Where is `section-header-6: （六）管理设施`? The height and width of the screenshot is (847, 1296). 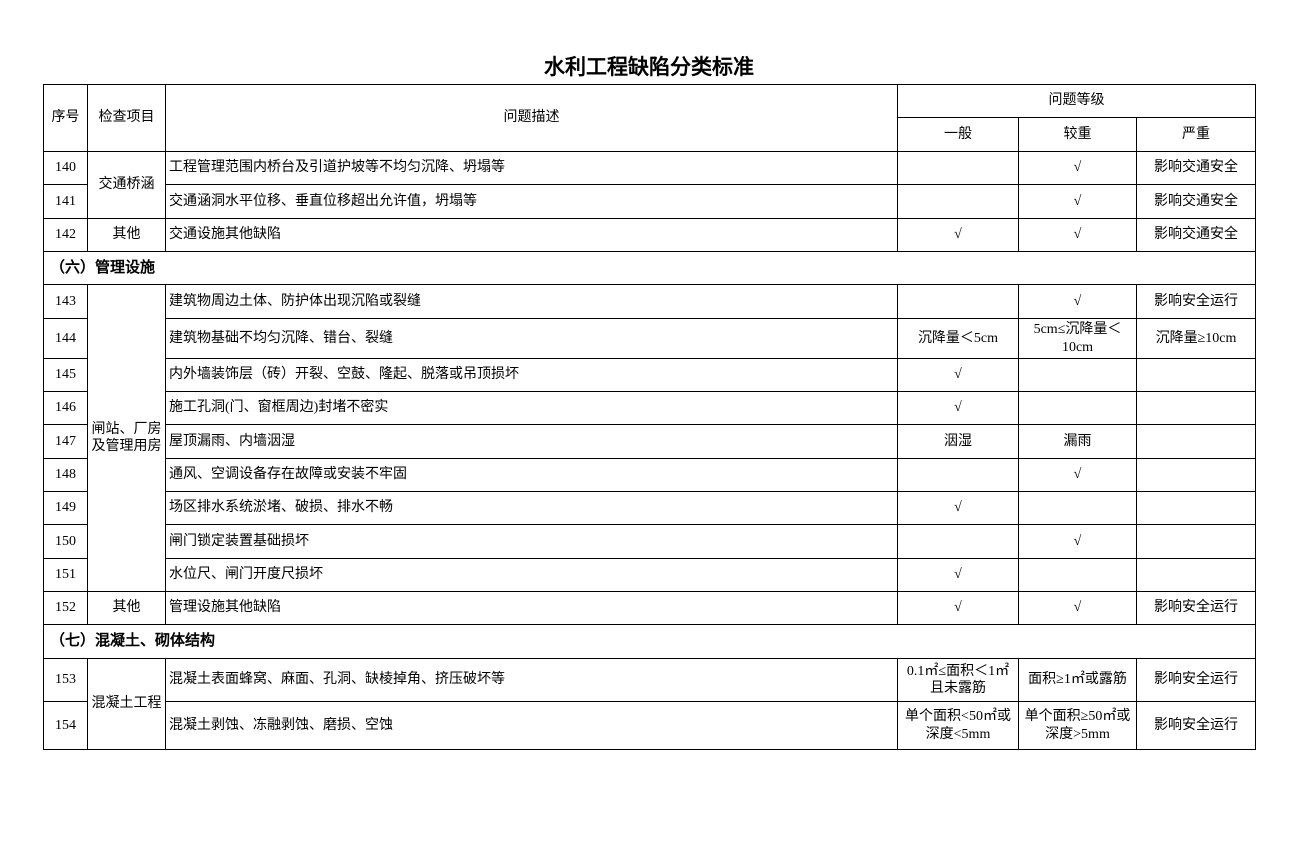
section-header-6: （六）管理设施 is located at coordinates (649, 268).